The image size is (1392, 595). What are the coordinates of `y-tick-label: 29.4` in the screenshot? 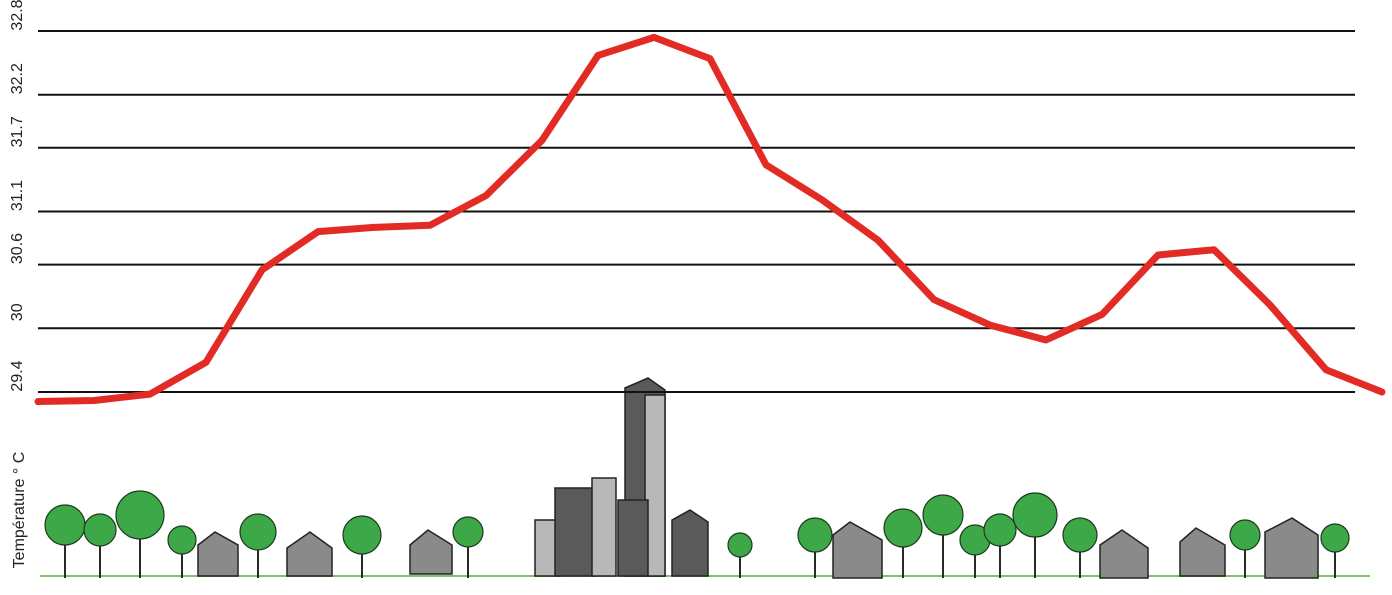 It's located at (17, 375).